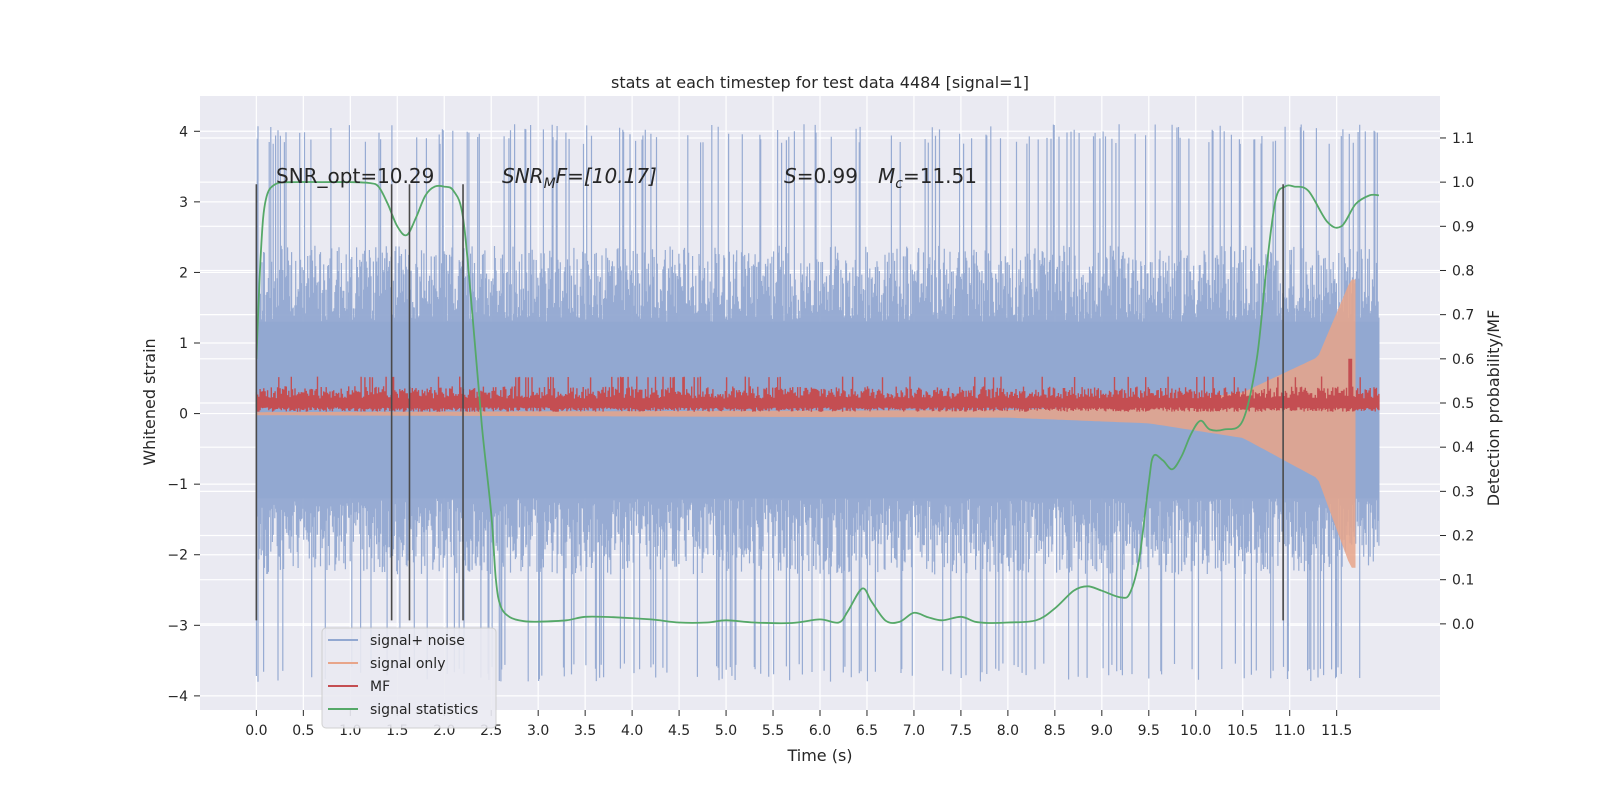 This screenshot has width=1600, height=800. Describe the element at coordinates (183, 344) in the screenshot. I see `y-tick-label: 1` at that location.